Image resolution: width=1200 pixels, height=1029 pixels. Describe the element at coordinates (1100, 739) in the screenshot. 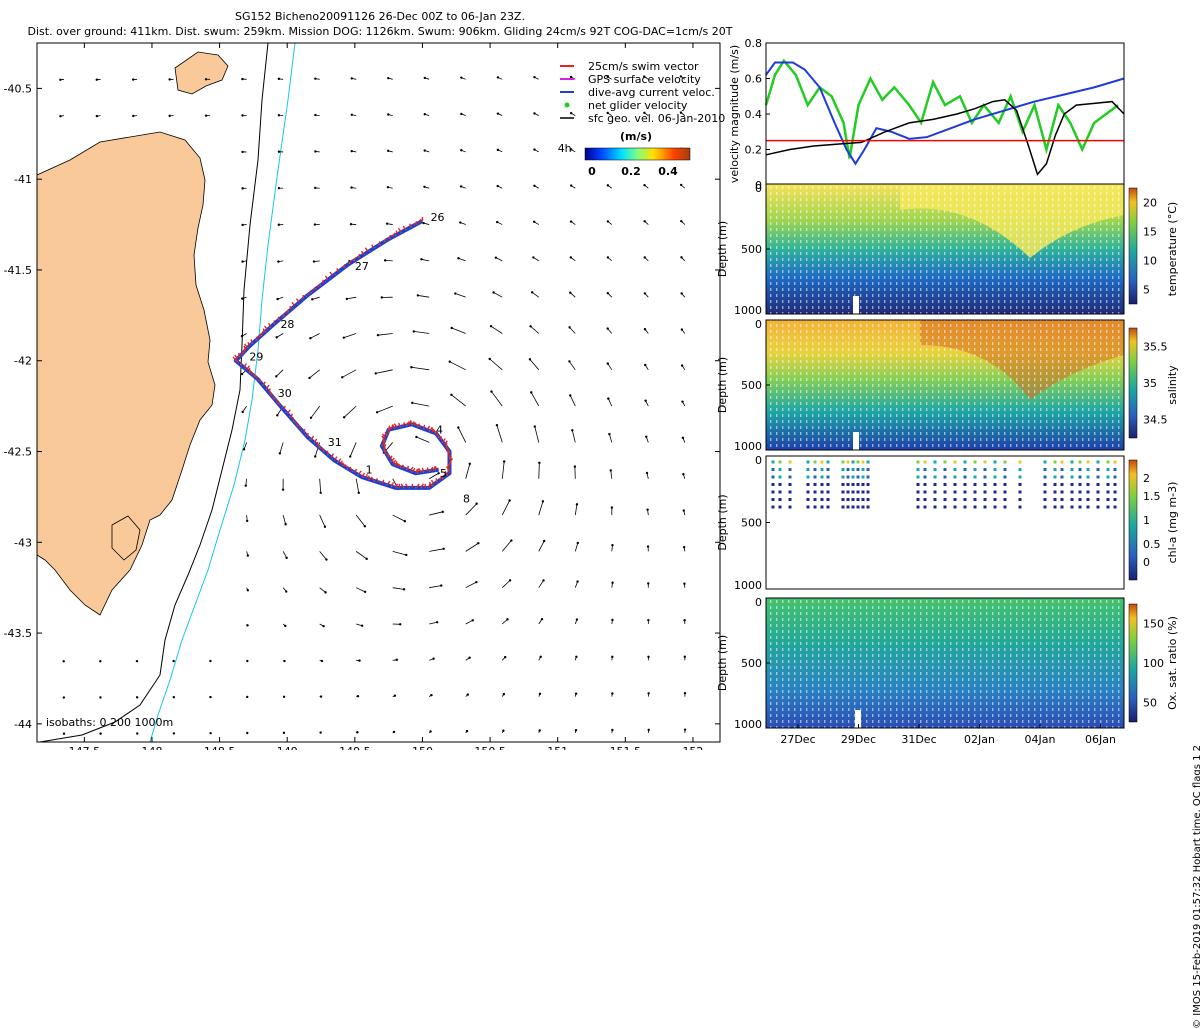

I see `date-tick-label: 06Jan` at that location.